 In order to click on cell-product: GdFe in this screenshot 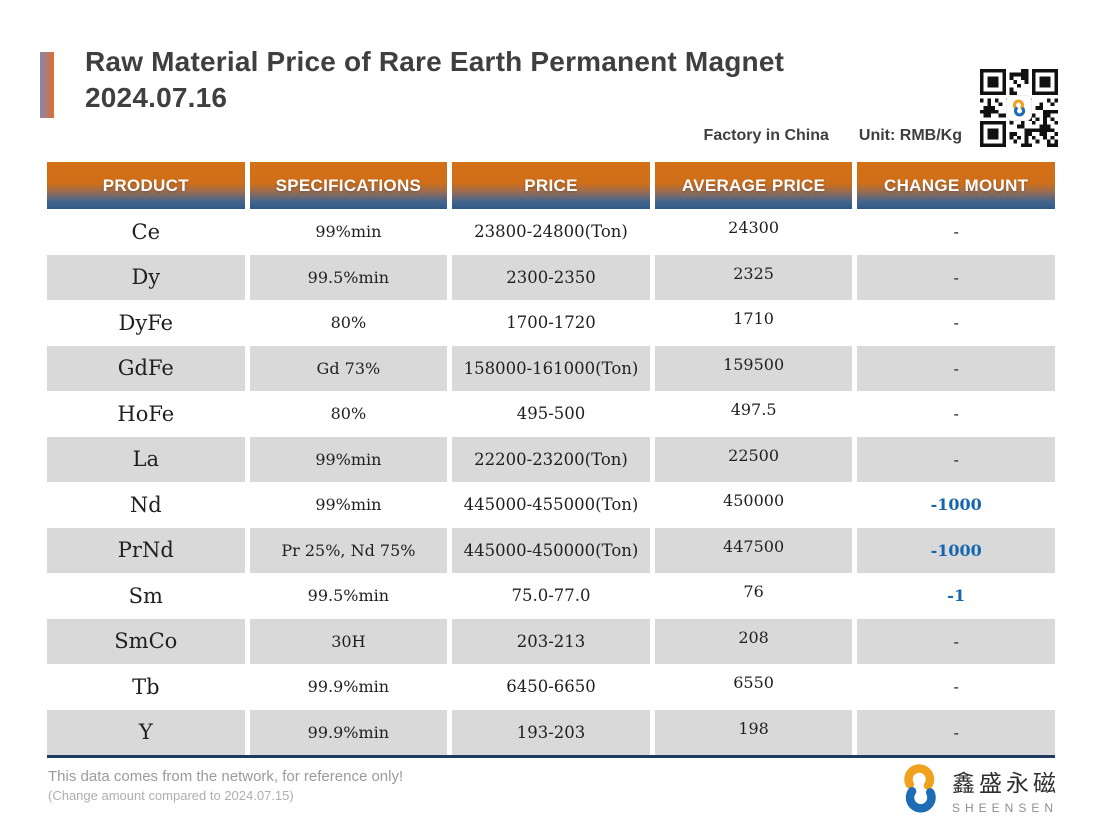, I will do `click(146, 368)`.